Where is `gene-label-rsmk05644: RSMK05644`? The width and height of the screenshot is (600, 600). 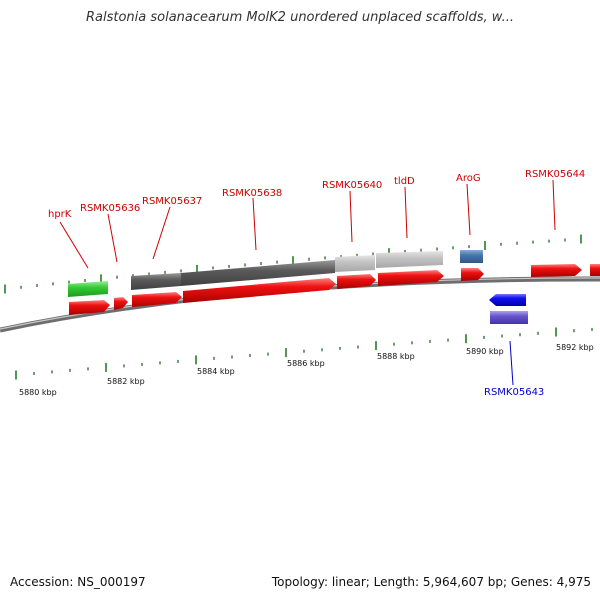 gene-label-rsmk05644: RSMK05644 is located at coordinates (555, 174).